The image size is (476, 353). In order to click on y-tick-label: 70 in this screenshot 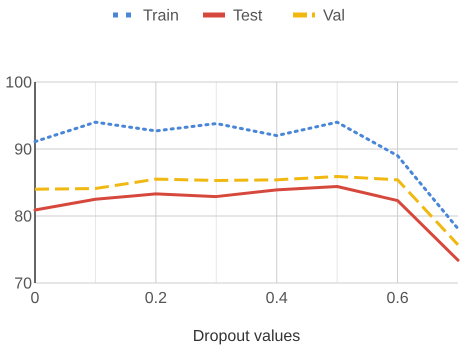, I will do `click(23, 284)`.